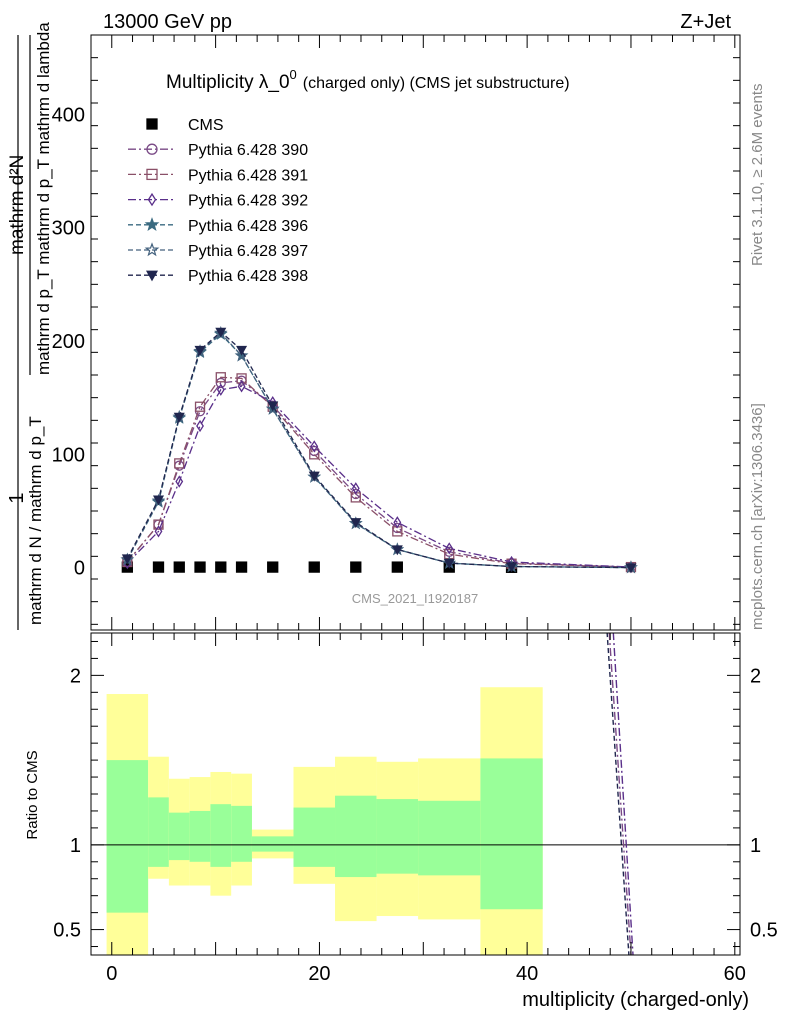  What do you see at coordinates (218, 276) in the screenshot?
I see `legend-entry: Pythia 6.428 398` at bounding box center [218, 276].